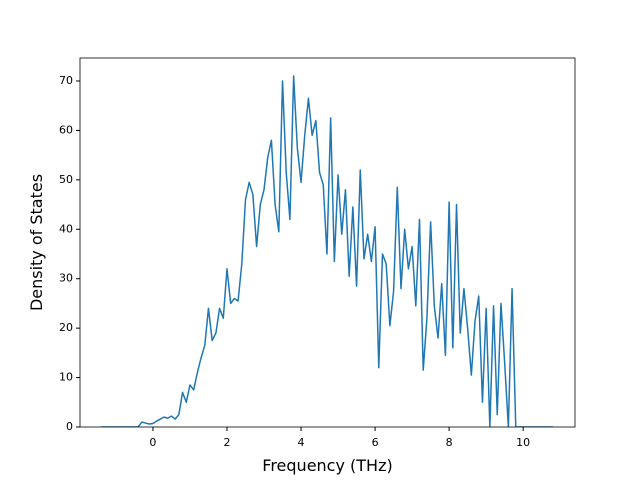  What do you see at coordinates (375, 442) in the screenshot?
I see `x-tick-label: 6` at bounding box center [375, 442].